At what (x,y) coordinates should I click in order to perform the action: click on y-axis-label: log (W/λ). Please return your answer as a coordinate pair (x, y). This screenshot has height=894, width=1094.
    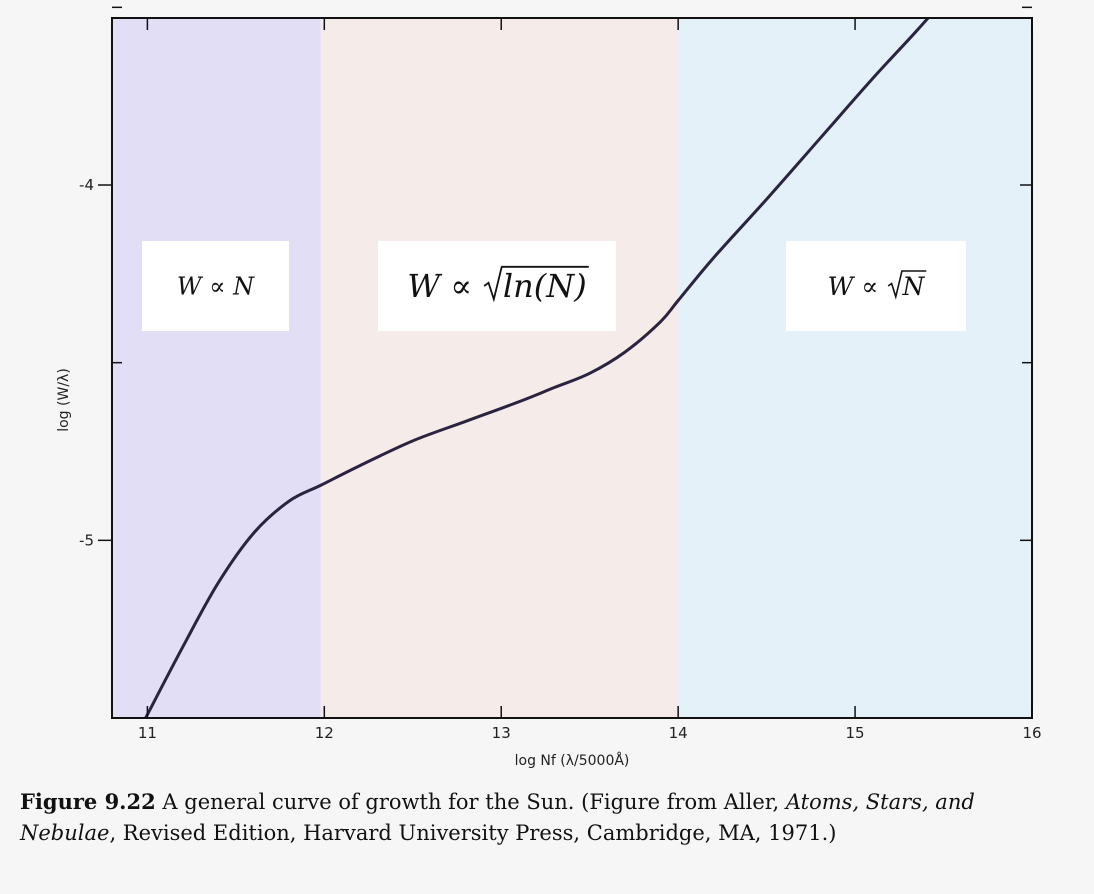
    Looking at the image, I should click on (64, 400).